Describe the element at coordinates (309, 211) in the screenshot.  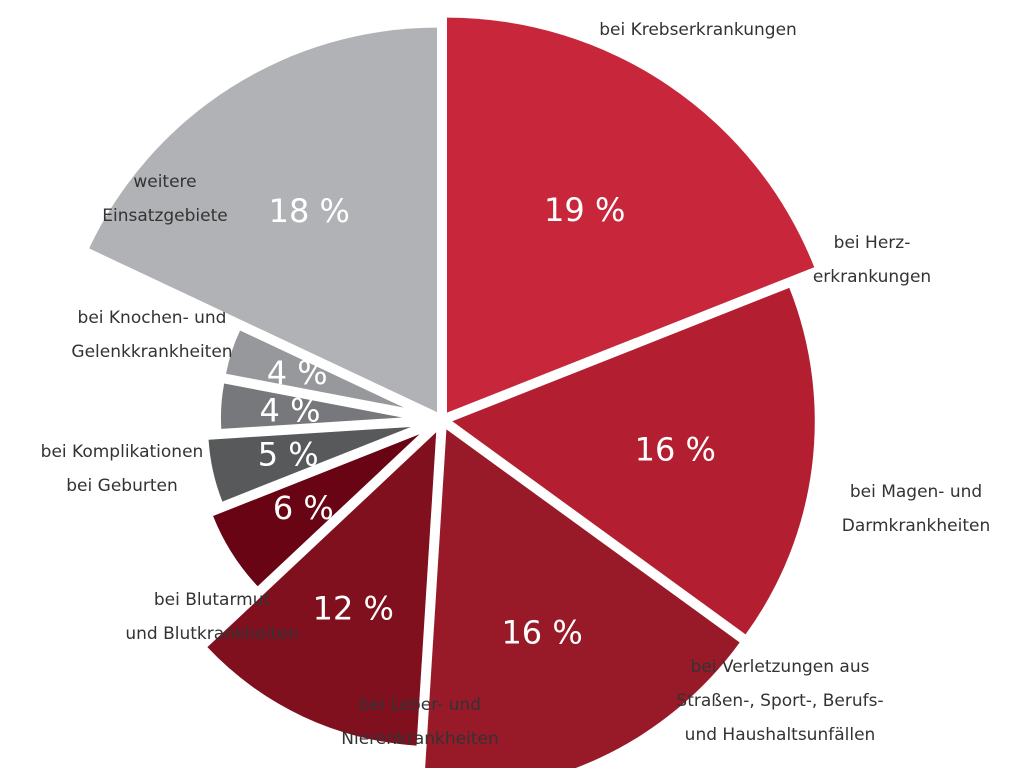
I see `slice-value-label: 18 %` at that location.